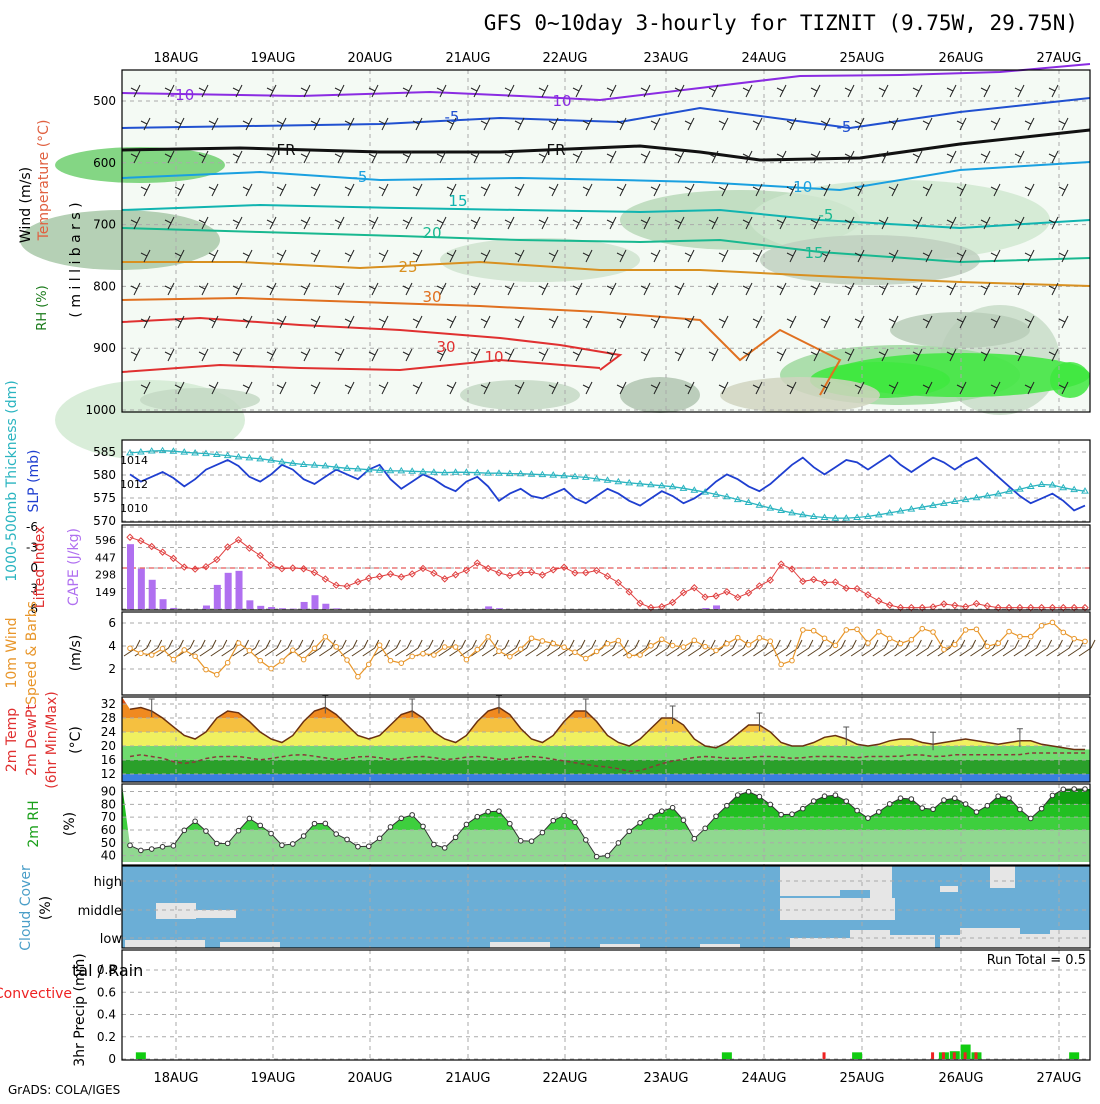 The height and width of the screenshot is (1104, 1100). What do you see at coordinates (70, 824) in the screenshot?
I see `rh-ylabel-unit: (%)` at bounding box center [70, 824].